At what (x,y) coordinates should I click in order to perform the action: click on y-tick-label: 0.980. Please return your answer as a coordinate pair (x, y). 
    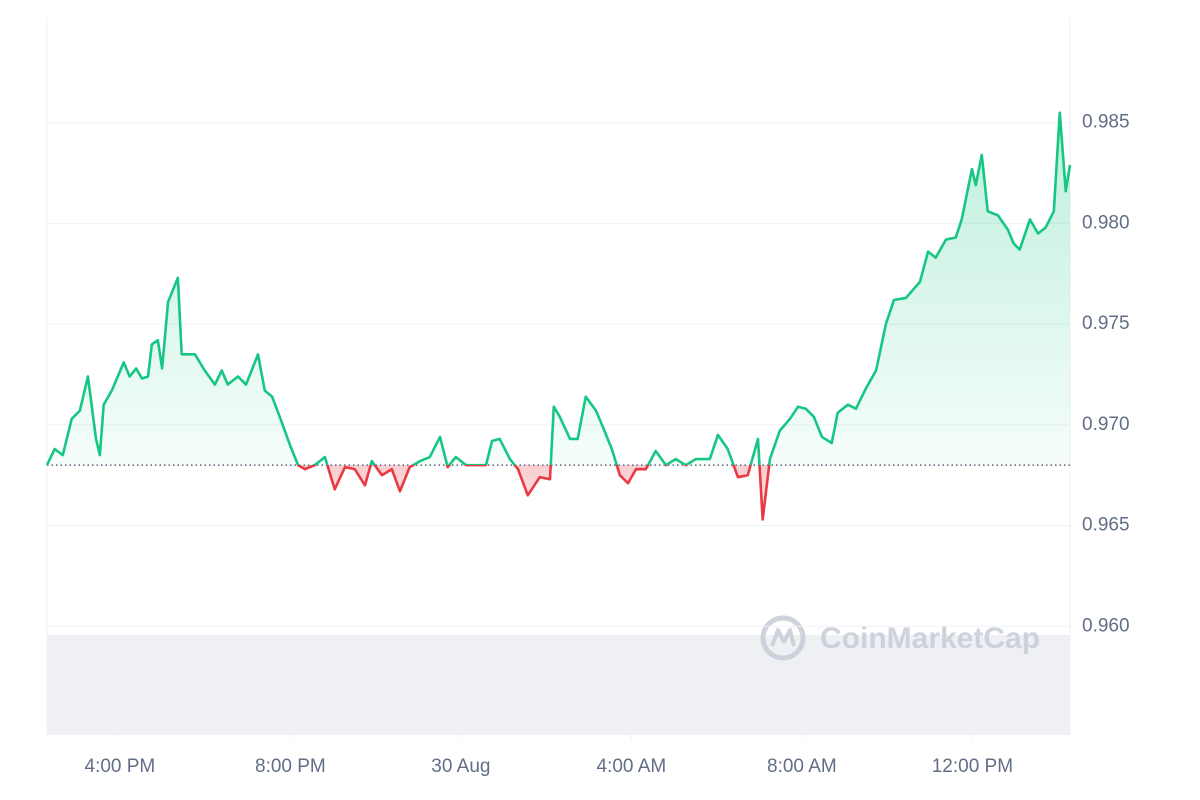
    Looking at the image, I should click on (1106, 222).